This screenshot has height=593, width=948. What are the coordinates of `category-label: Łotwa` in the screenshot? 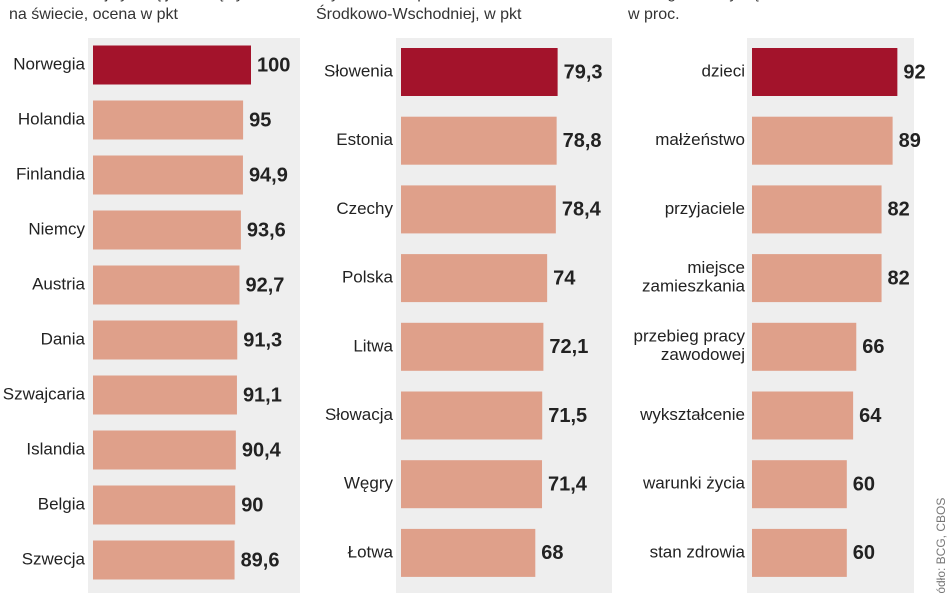 It's located at (371, 551).